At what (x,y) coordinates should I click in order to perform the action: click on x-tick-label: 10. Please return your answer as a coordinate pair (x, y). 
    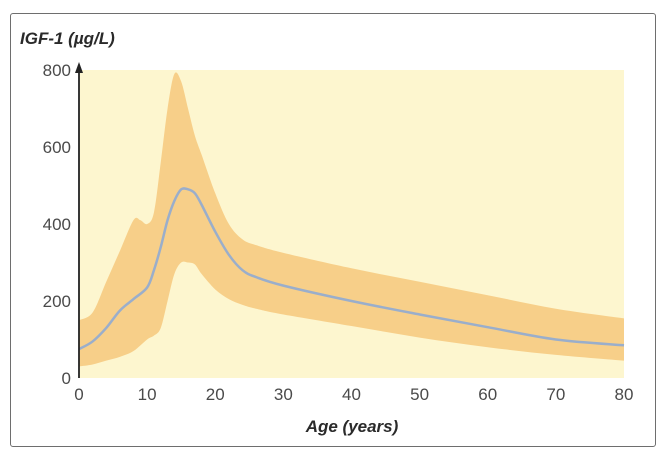
    Looking at the image, I should click on (147, 394).